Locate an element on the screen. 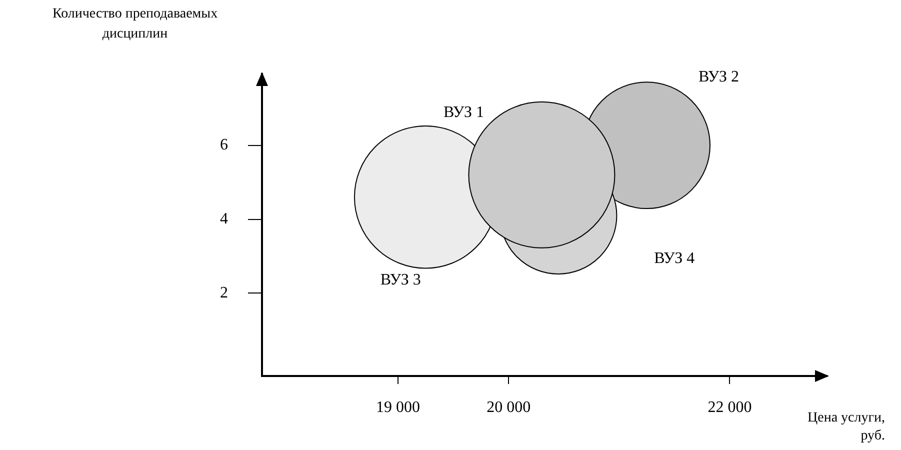  series-label: ВУЗ 3 is located at coordinates (400, 279).